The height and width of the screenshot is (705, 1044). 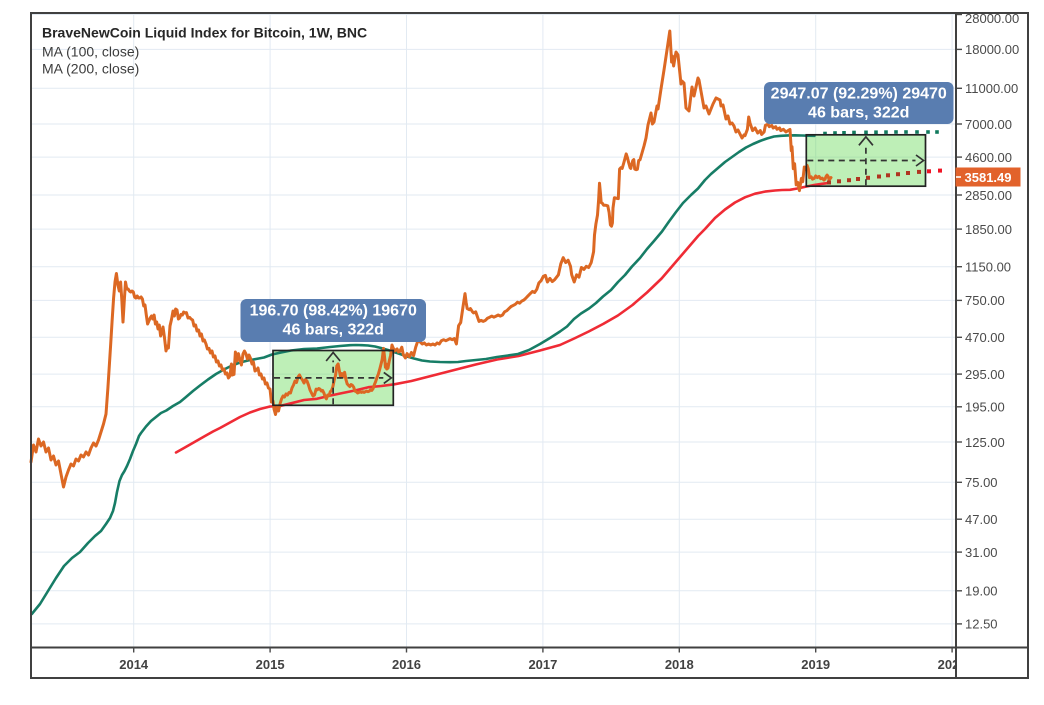 What do you see at coordinates (270, 664) in the screenshot?
I see `svg-text: 2015` at bounding box center [270, 664].